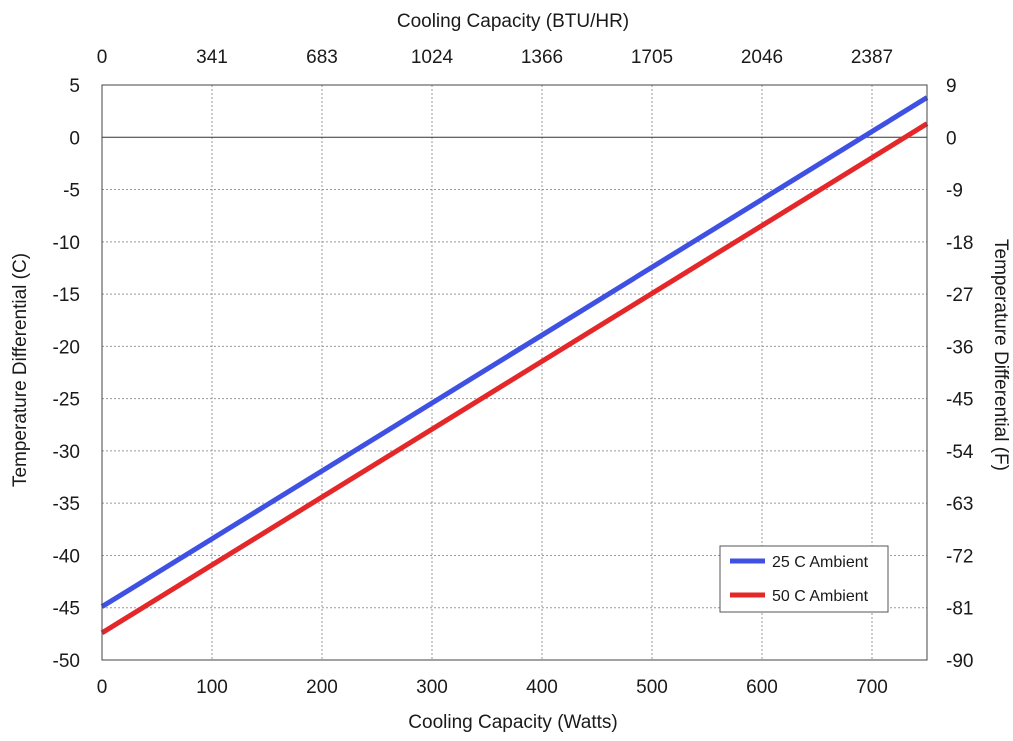 The width and height of the screenshot is (1013, 741). What do you see at coordinates (66, 504) in the screenshot?
I see `y-tick-label: -35` at bounding box center [66, 504].